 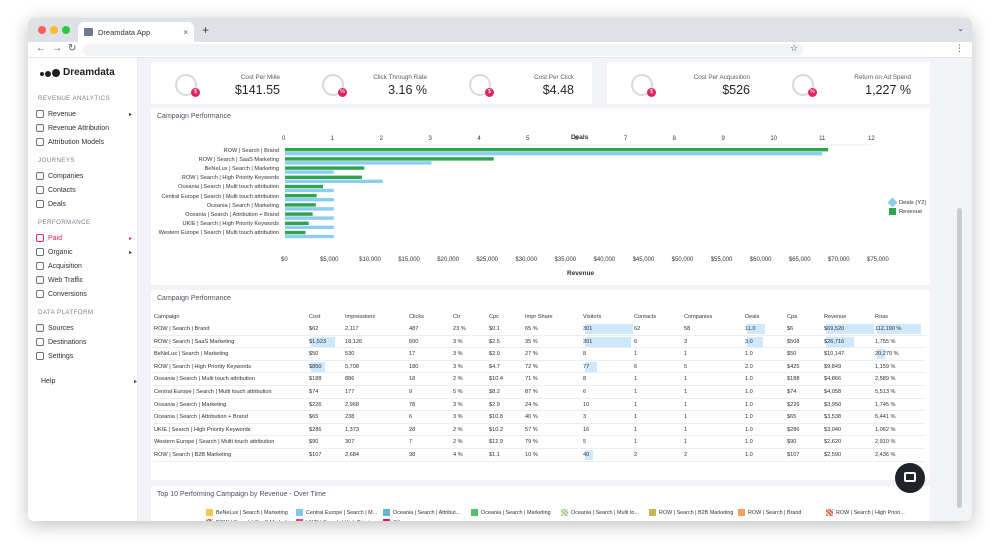 I want to click on column-header: Roas, so click(x=882, y=317).